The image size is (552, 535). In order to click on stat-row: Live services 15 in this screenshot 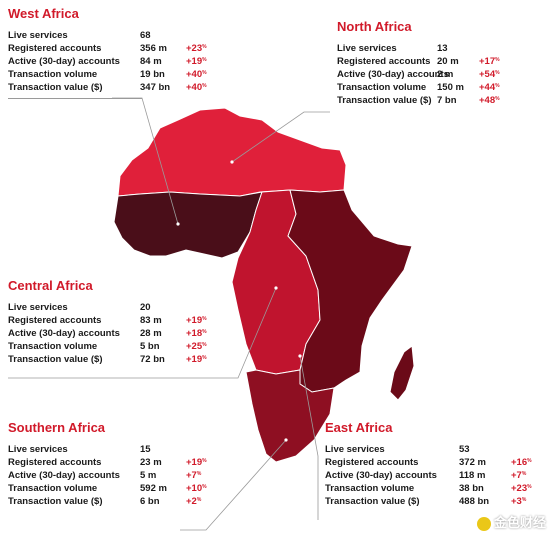, I will do `click(118, 449)`.